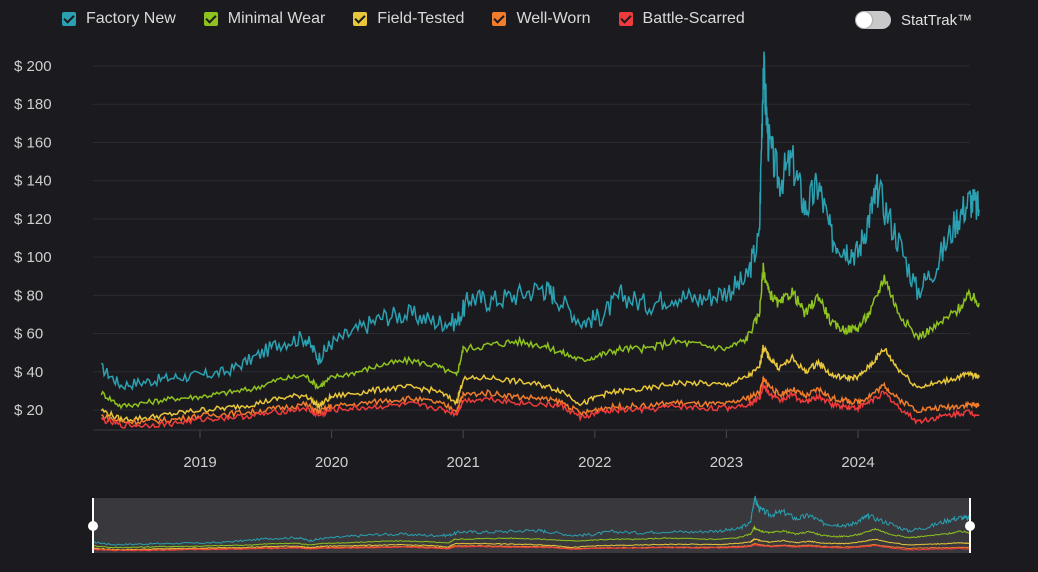 The height and width of the screenshot is (572, 1038). What do you see at coordinates (33, 181) in the screenshot?
I see `y-tick-label: $ 140` at bounding box center [33, 181].